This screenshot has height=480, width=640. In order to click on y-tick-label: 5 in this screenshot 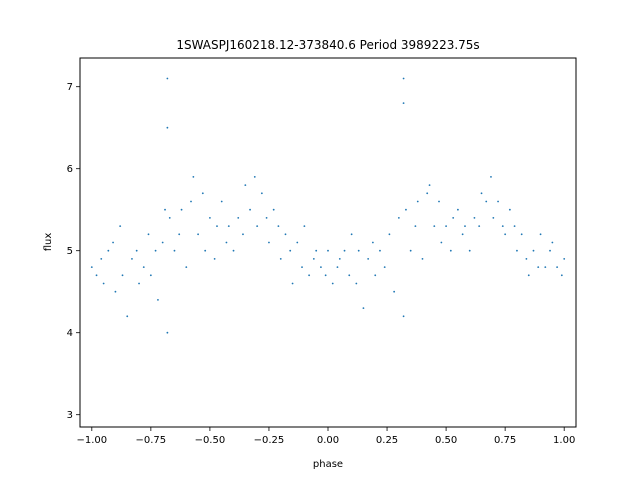, I will do `click(70, 251)`.